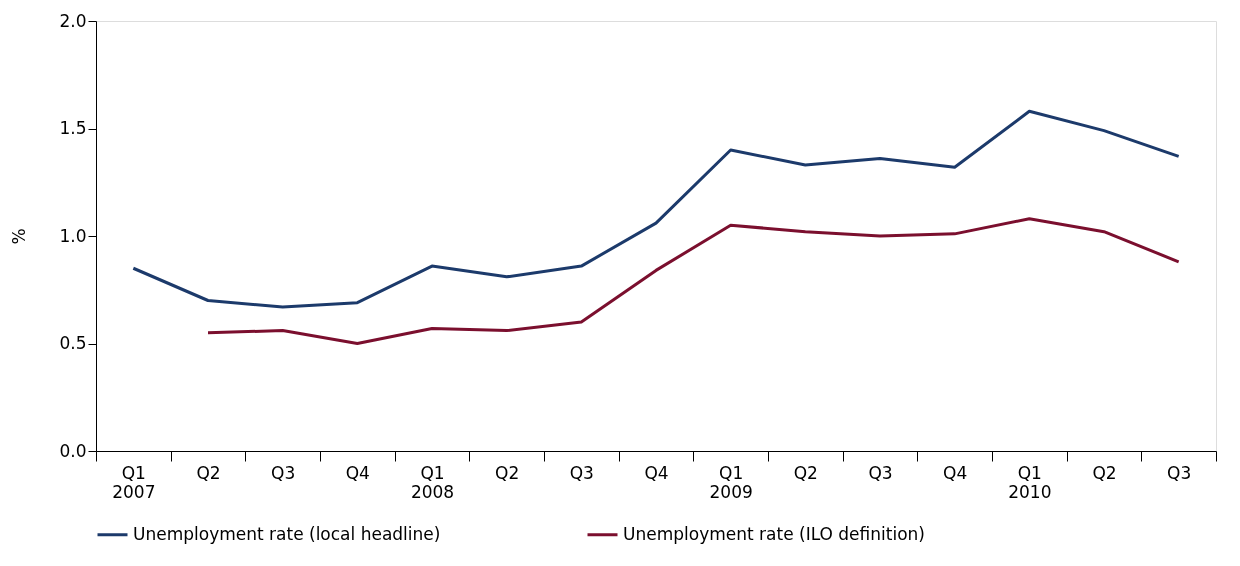 This screenshot has width=1240, height=566. Describe the element at coordinates (731, 482) in the screenshot. I see `x-tick-label: Q1 2009` at that location.